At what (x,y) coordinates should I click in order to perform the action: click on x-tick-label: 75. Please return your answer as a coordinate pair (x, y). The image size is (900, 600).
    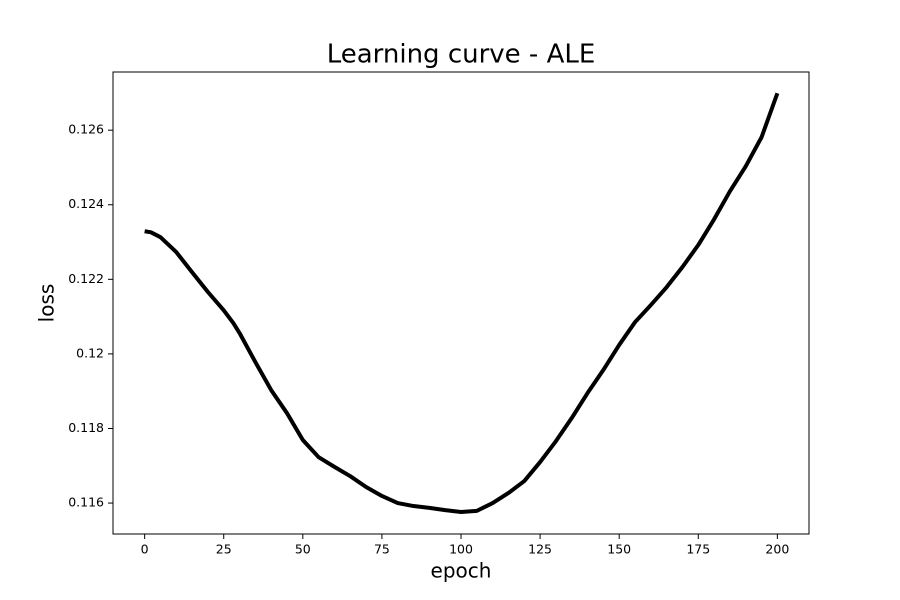
    Looking at the image, I should click on (382, 549).